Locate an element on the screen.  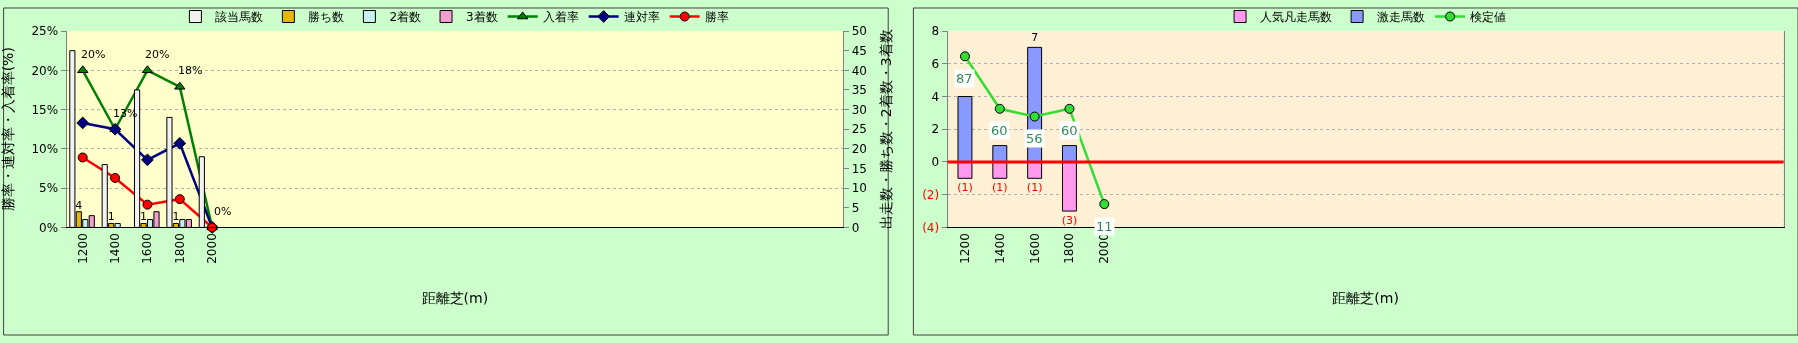
legend-label: 検定値 is located at coordinates (1488, 17).